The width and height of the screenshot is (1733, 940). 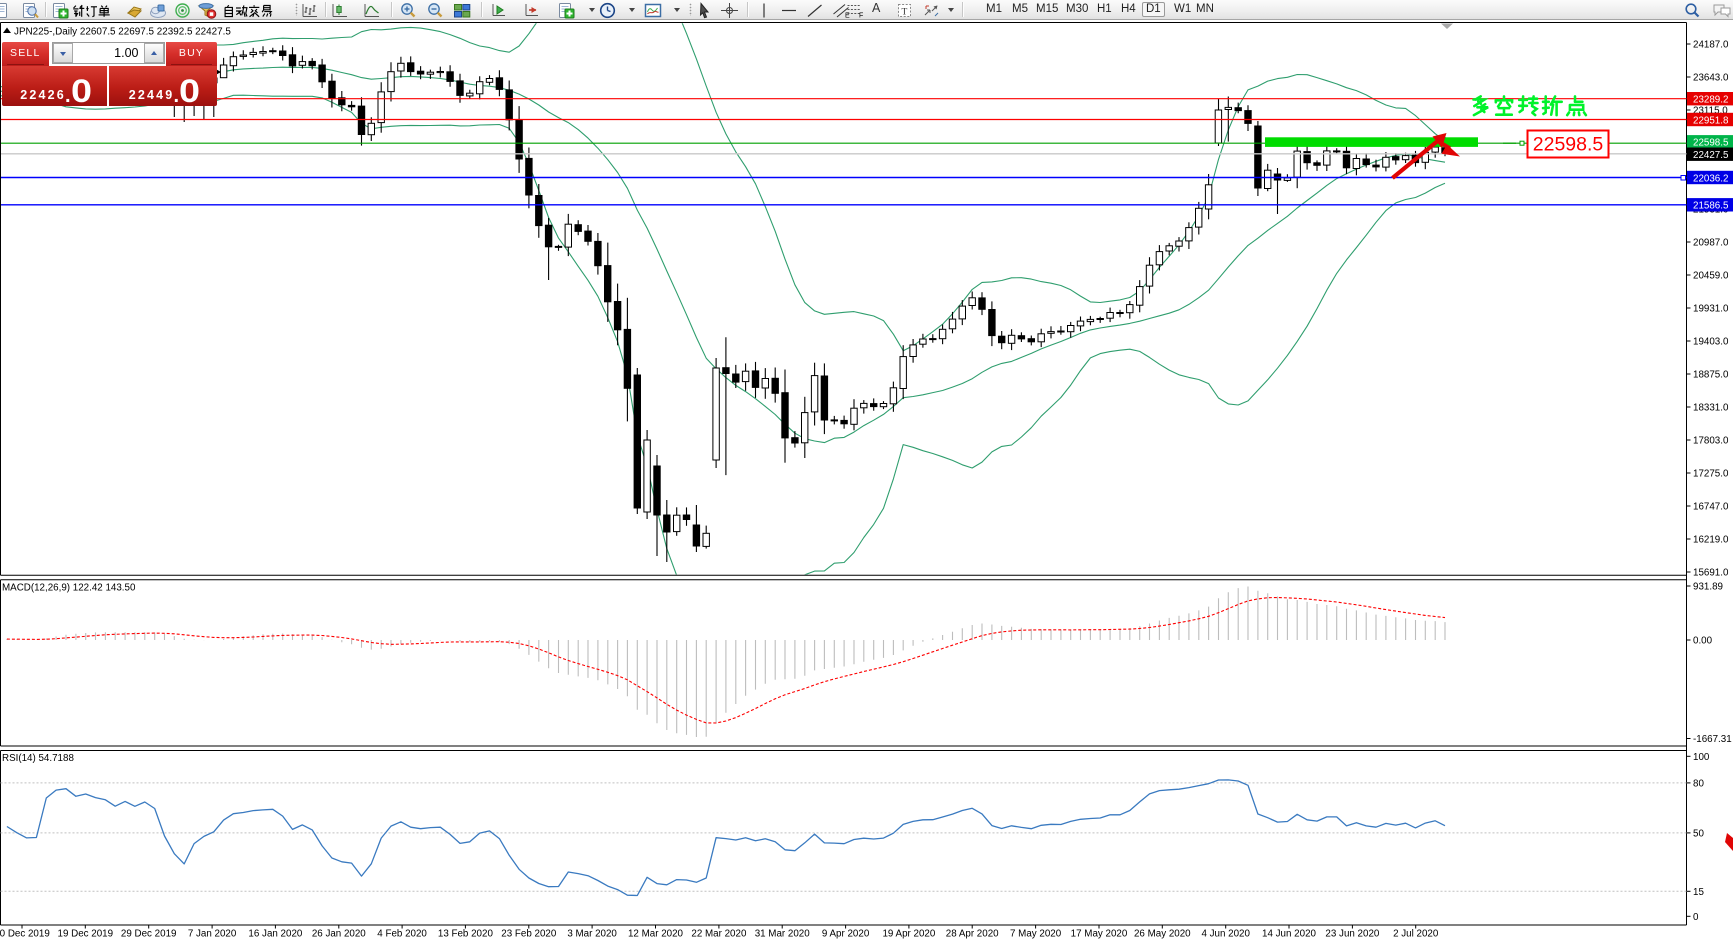 What do you see at coordinates (86, 934) in the screenshot?
I see `svg-text: 19 Dec 2019` at bounding box center [86, 934].